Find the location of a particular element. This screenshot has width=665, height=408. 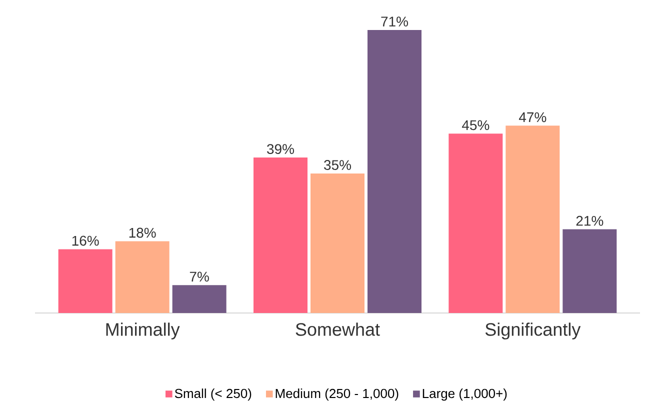

data-label: 21% is located at coordinates (590, 221).